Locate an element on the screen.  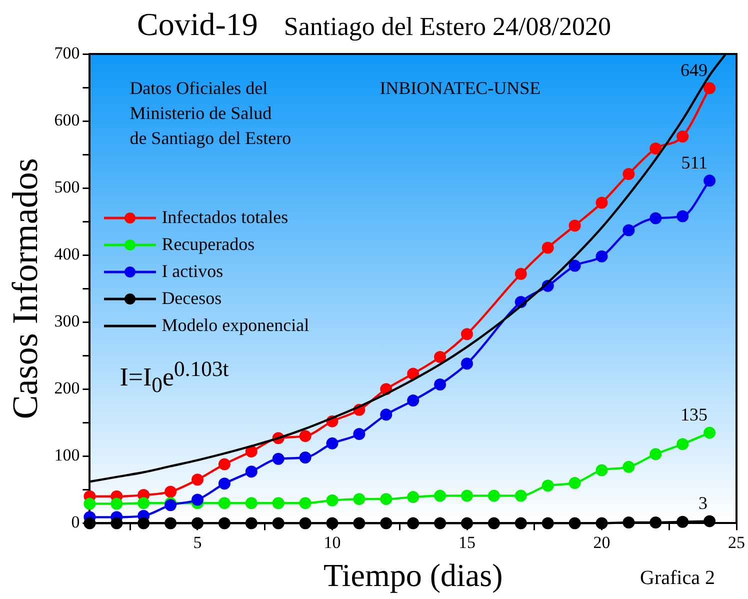
y-tick-label: 400 is located at coordinates (67, 254).